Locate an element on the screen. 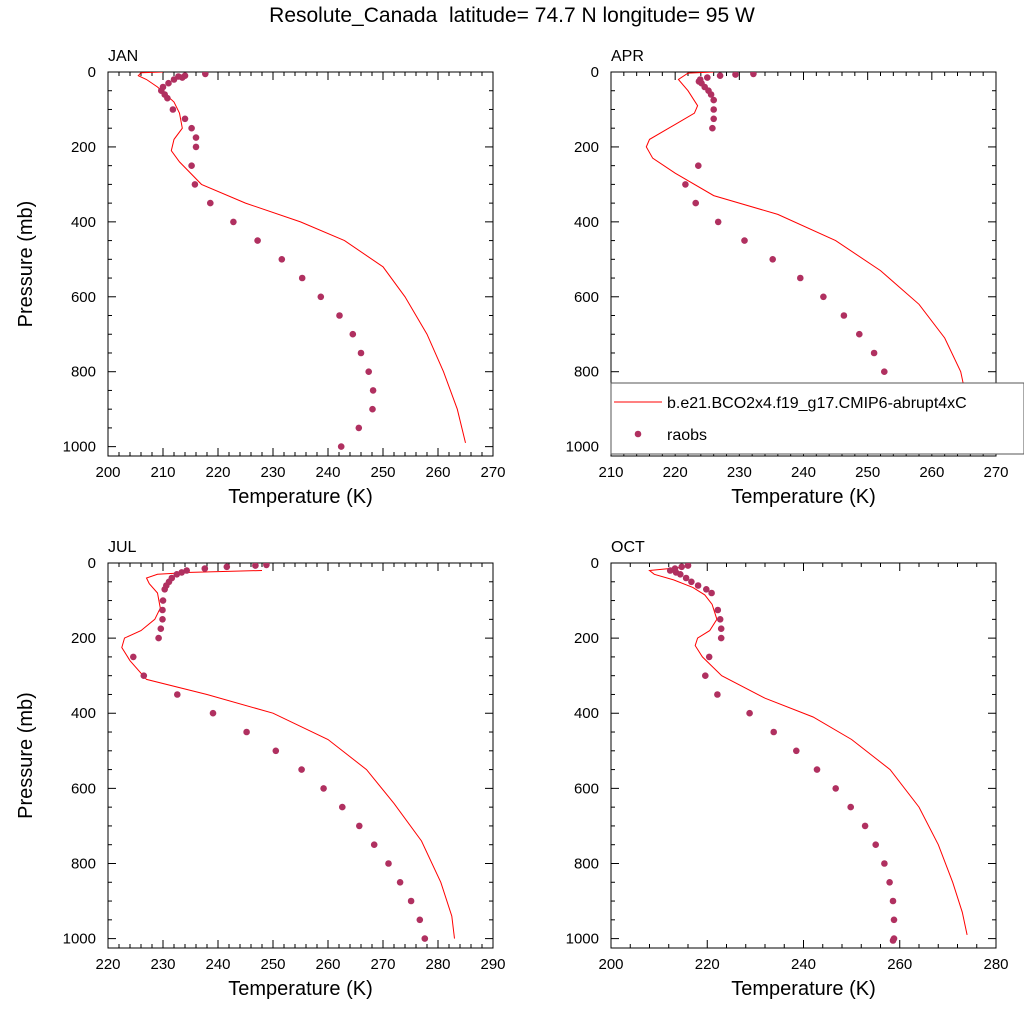 The image size is (1024, 1024). legend-model-label: b.e21.BCO2x4.f19_g17.CMIP6-abrupt4xC is located at coordinates (817, 403).